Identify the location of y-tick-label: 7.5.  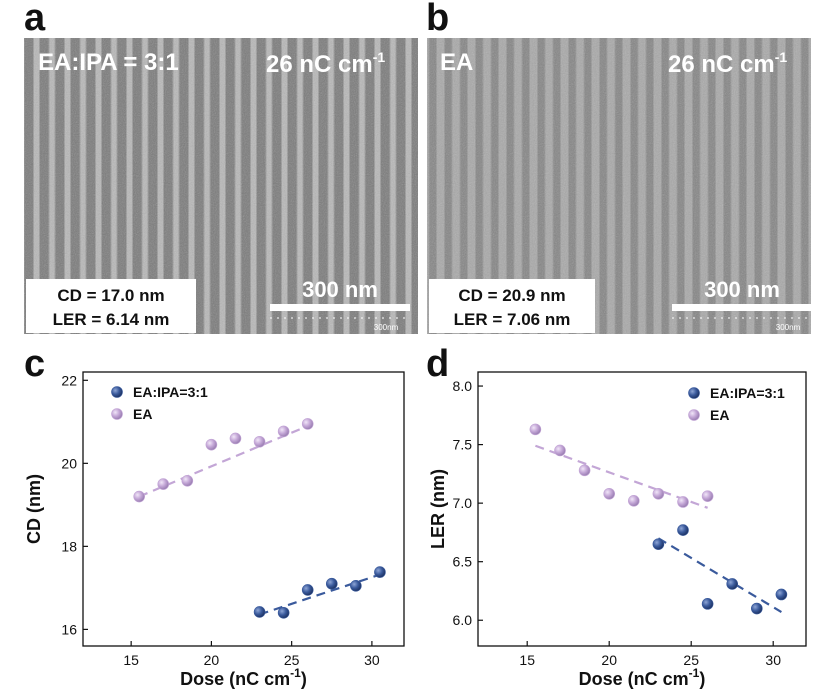
(463, 445).